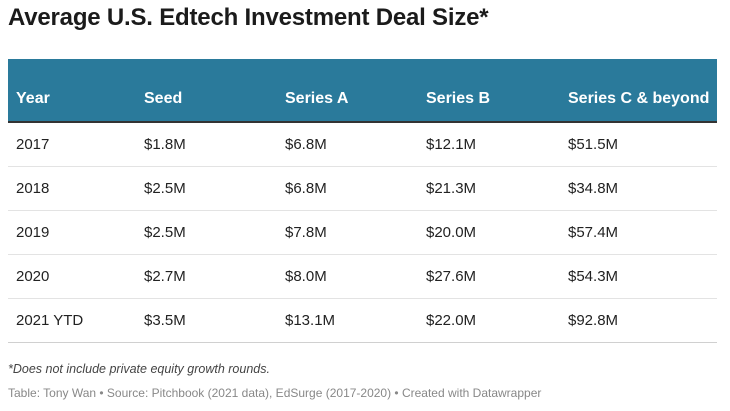 The image size is (730, 411). Describe the element at coordinates (593, 188) in the screenshot. I see `table-cell: $34.8M` at that location.